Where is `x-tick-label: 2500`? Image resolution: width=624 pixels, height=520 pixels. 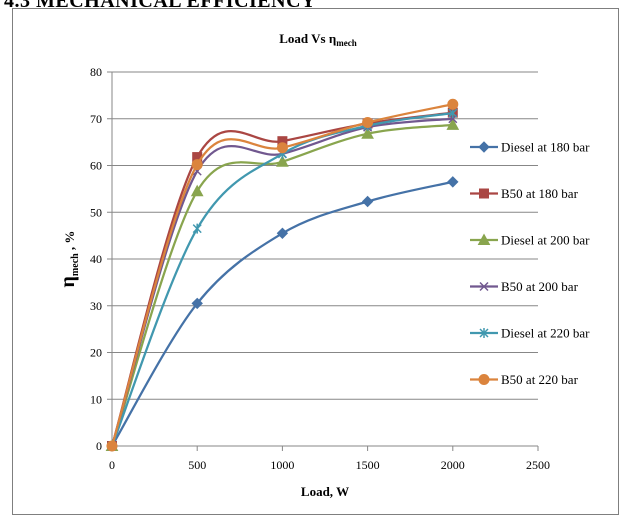 x-tick-label: 2500 is located at coordinates (538, 465).